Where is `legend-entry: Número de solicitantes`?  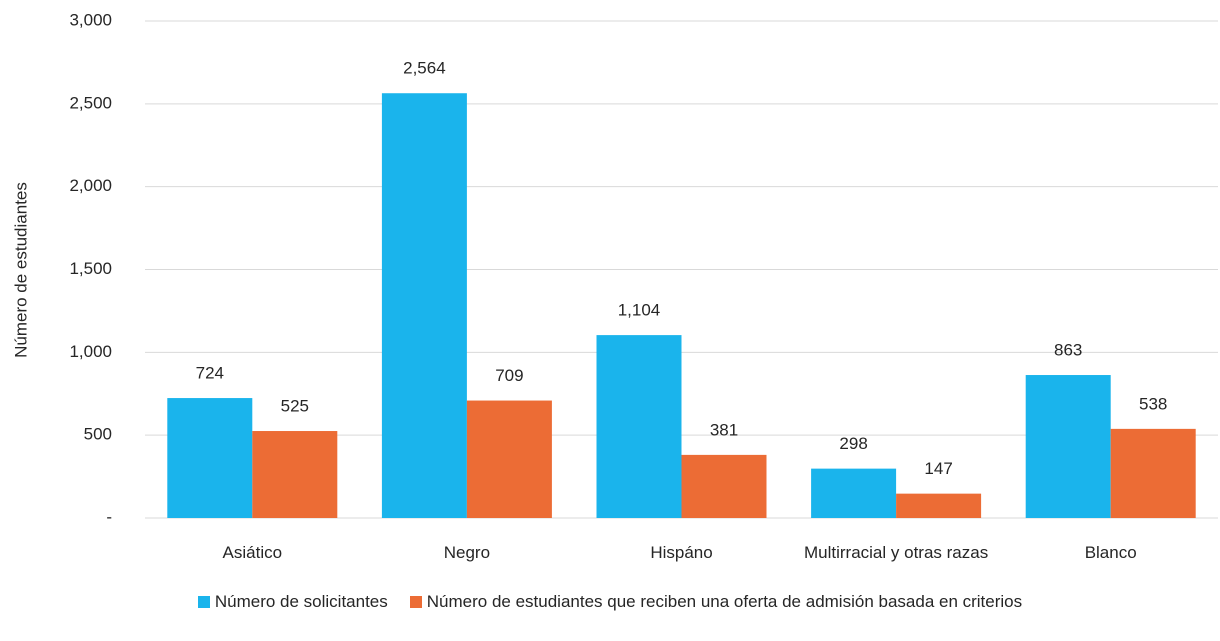
legend-entry: Número de solicitantes is located at coordinates (292, 602).